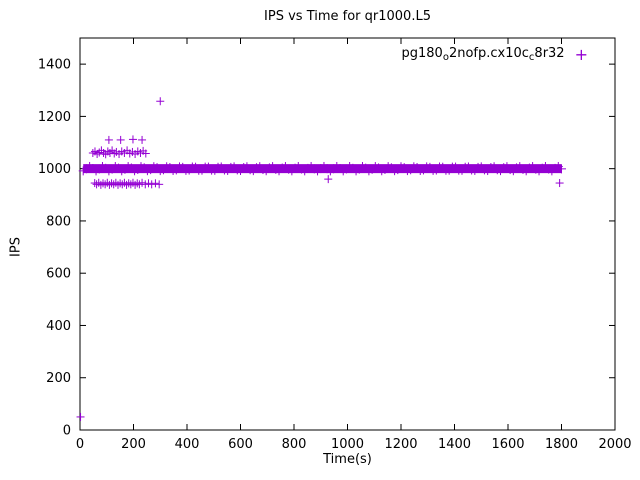 The image size is (640, 480). What do you see at coordinates (58, 274) in the screenshot?
I see `y-tick-label: 600` at bounding box center [58, 274].